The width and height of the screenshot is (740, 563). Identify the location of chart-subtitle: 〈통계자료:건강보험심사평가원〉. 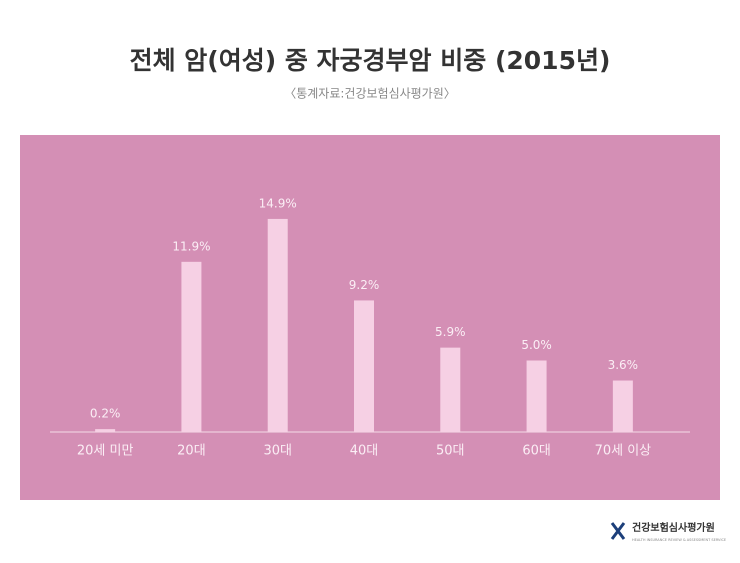
(370, 94).